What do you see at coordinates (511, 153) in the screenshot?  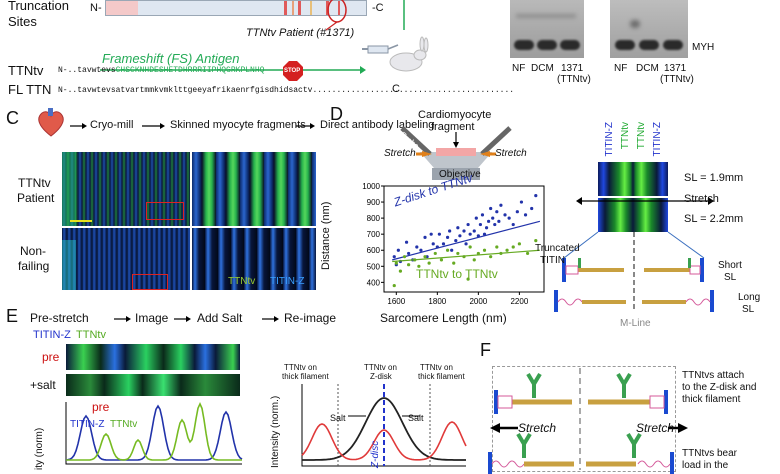 I see `stretch-right-d: Stretch` at bounding box center [511, 153].